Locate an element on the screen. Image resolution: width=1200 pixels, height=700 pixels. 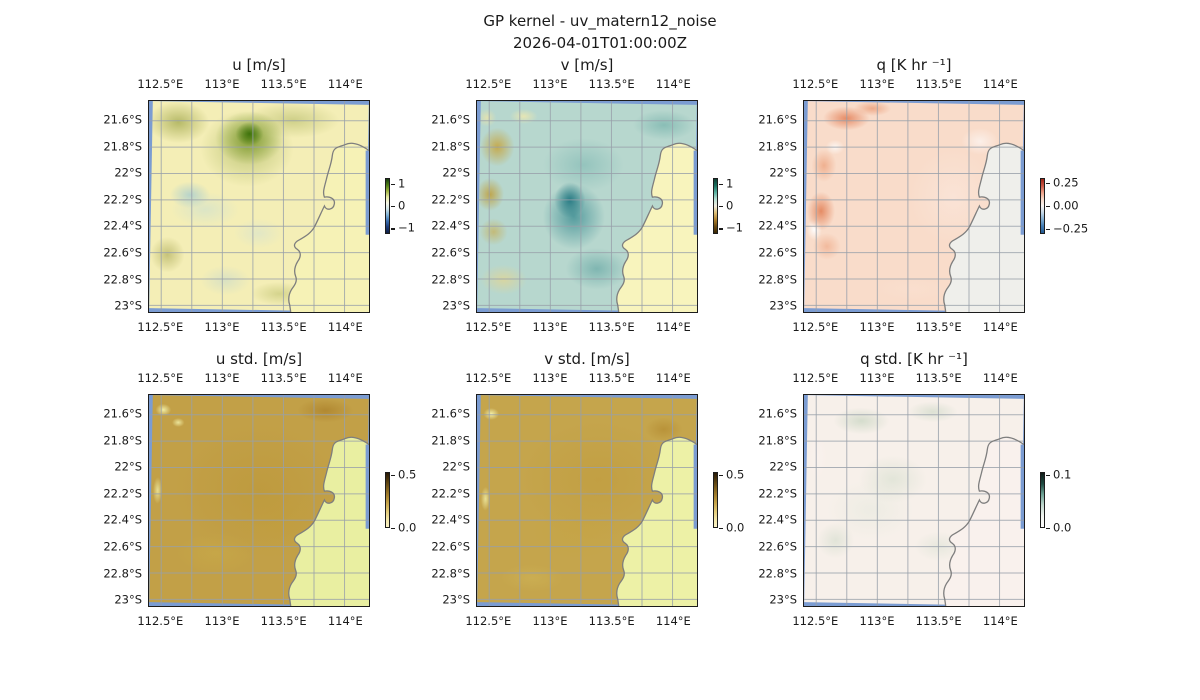
colorbar-tick-label: 0.25 is located at coordinates (1066, 181).